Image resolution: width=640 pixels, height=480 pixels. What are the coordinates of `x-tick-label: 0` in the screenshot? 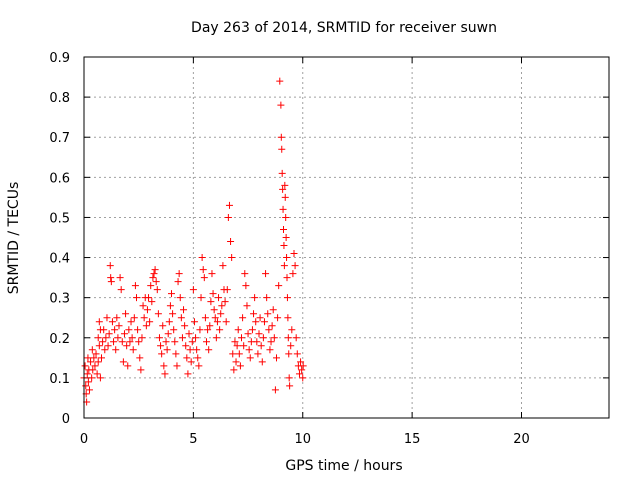 It's located at (84, 439).